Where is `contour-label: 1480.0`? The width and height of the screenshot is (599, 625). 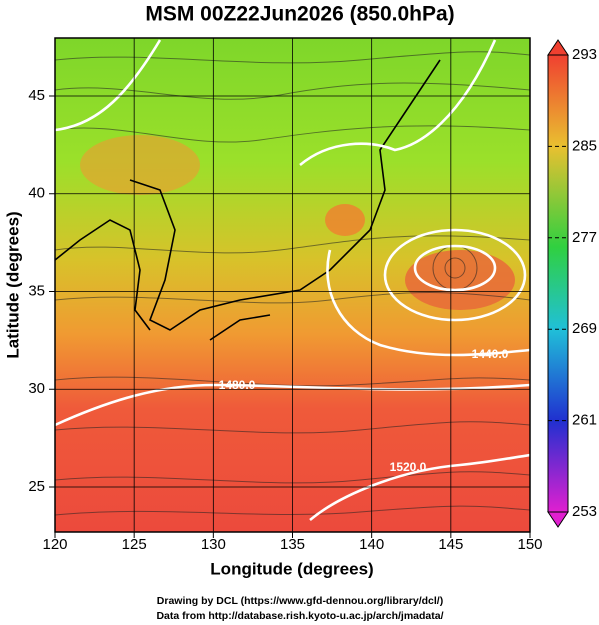
contour-label: 1480.0 is located at coordinates (237, 385).